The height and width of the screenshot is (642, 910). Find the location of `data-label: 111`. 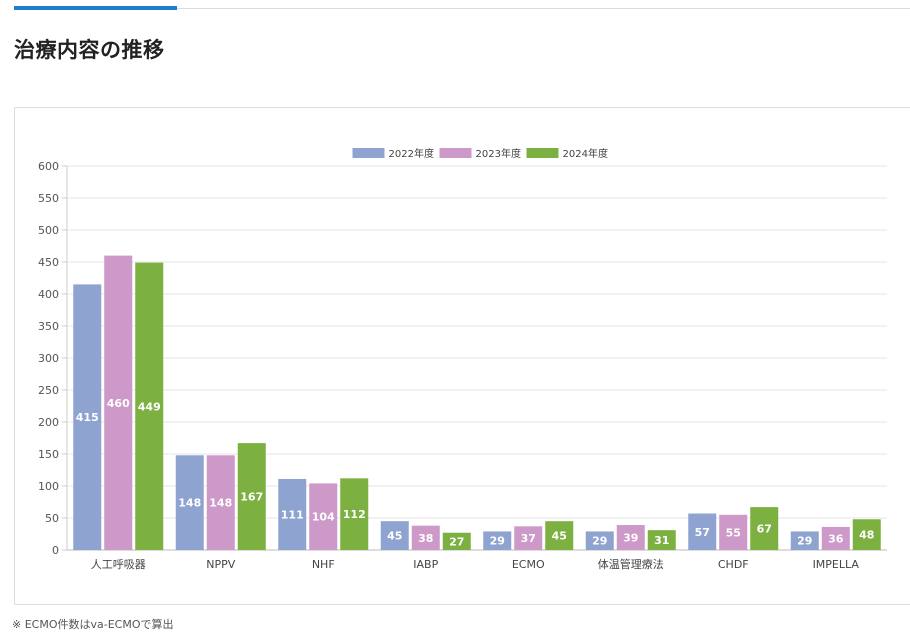

data-label: 111 is located at coordinates (292, 514).